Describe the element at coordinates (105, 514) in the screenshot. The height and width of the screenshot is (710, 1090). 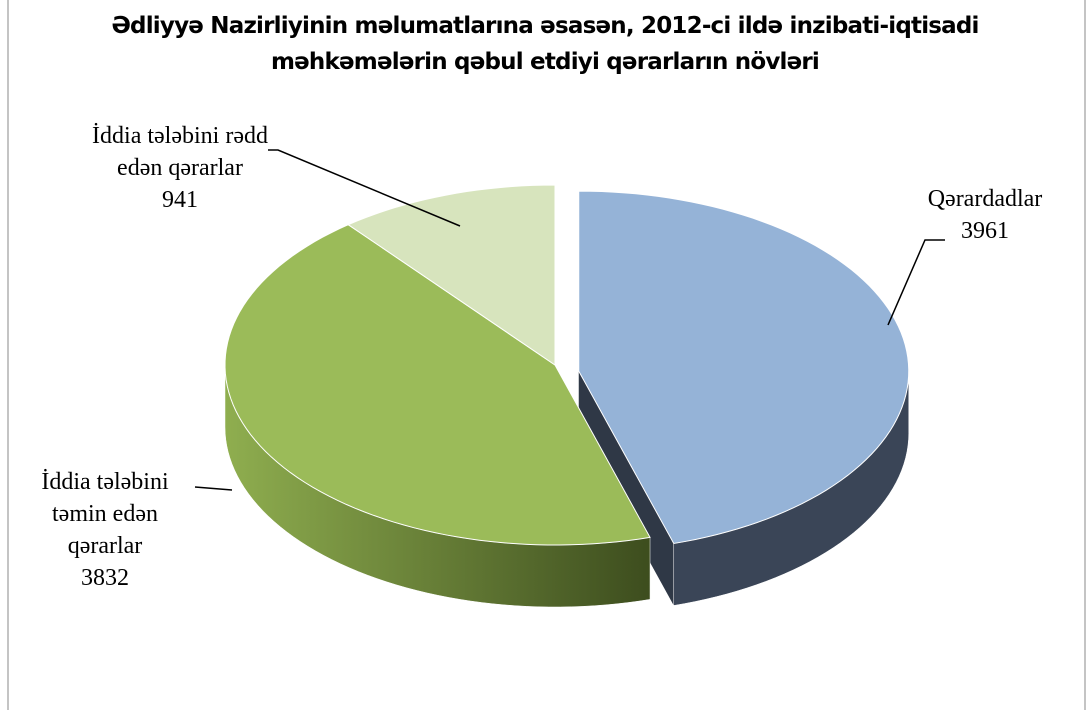
I see `category-label: İddia tələbini təmin edən qərarlar` at that location.